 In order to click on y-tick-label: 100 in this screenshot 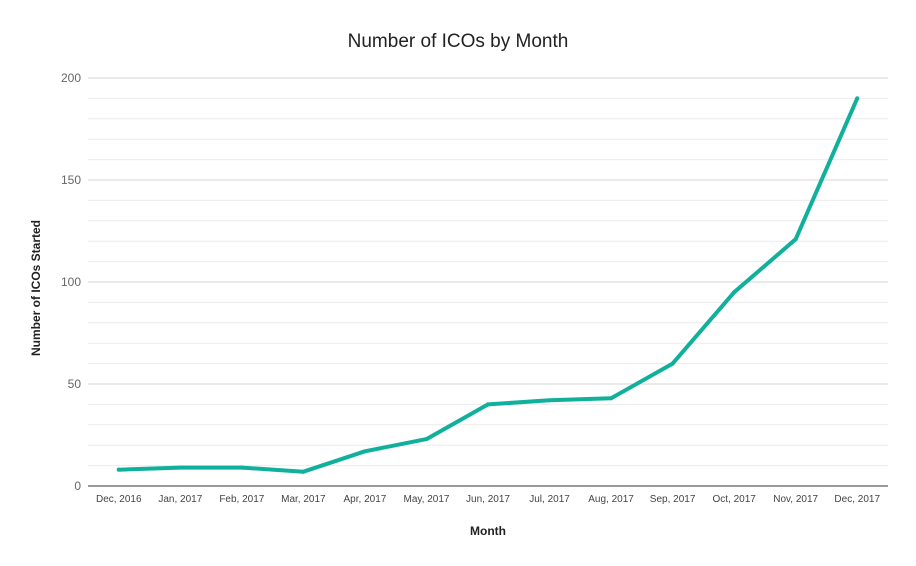, I will do `click(71, 282)`.